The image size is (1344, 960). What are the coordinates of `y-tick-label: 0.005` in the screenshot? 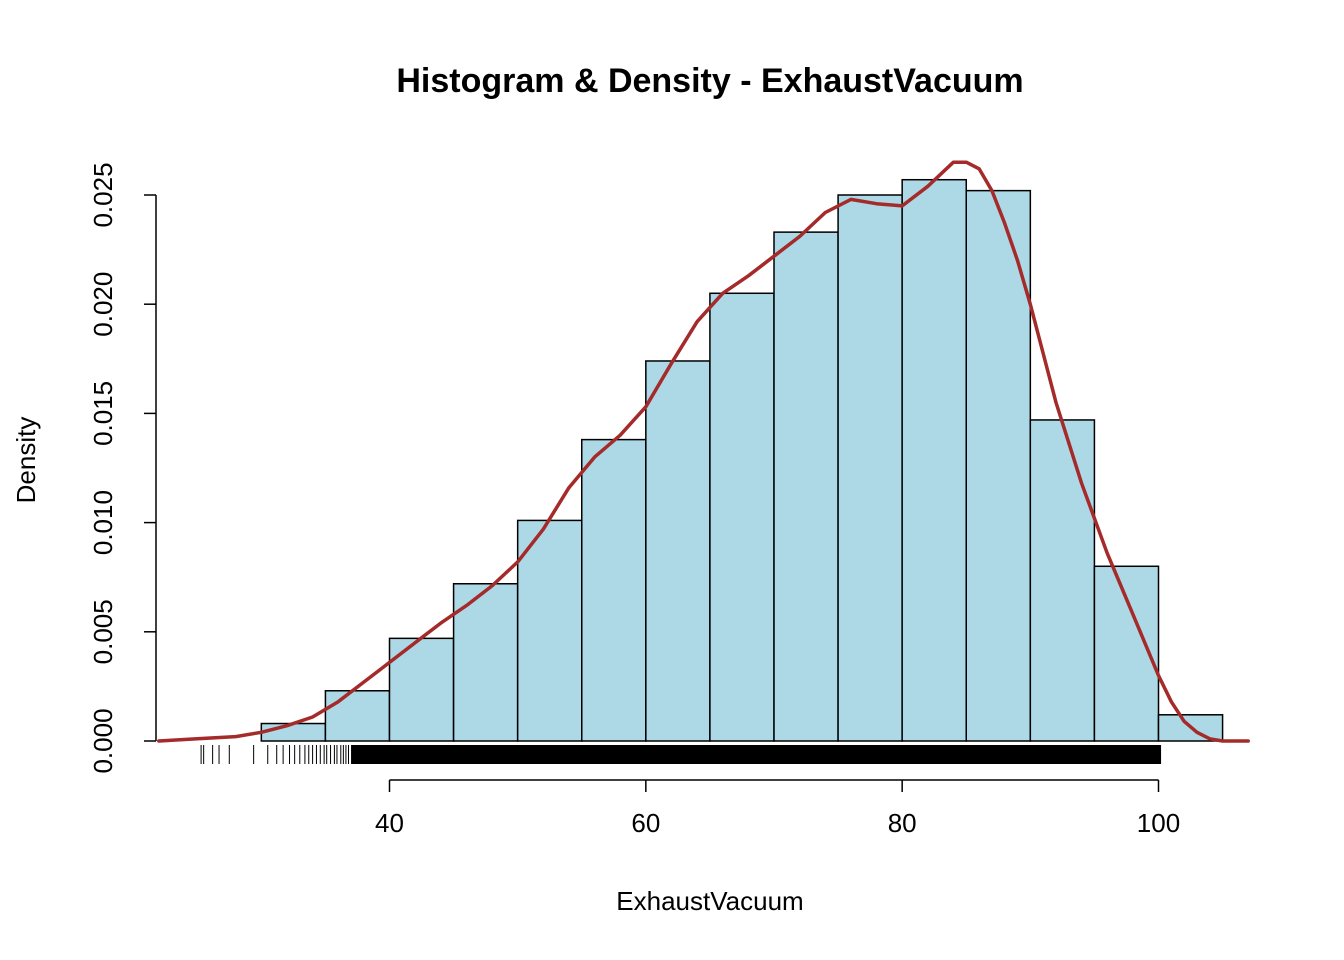 It's located at (103, 631).